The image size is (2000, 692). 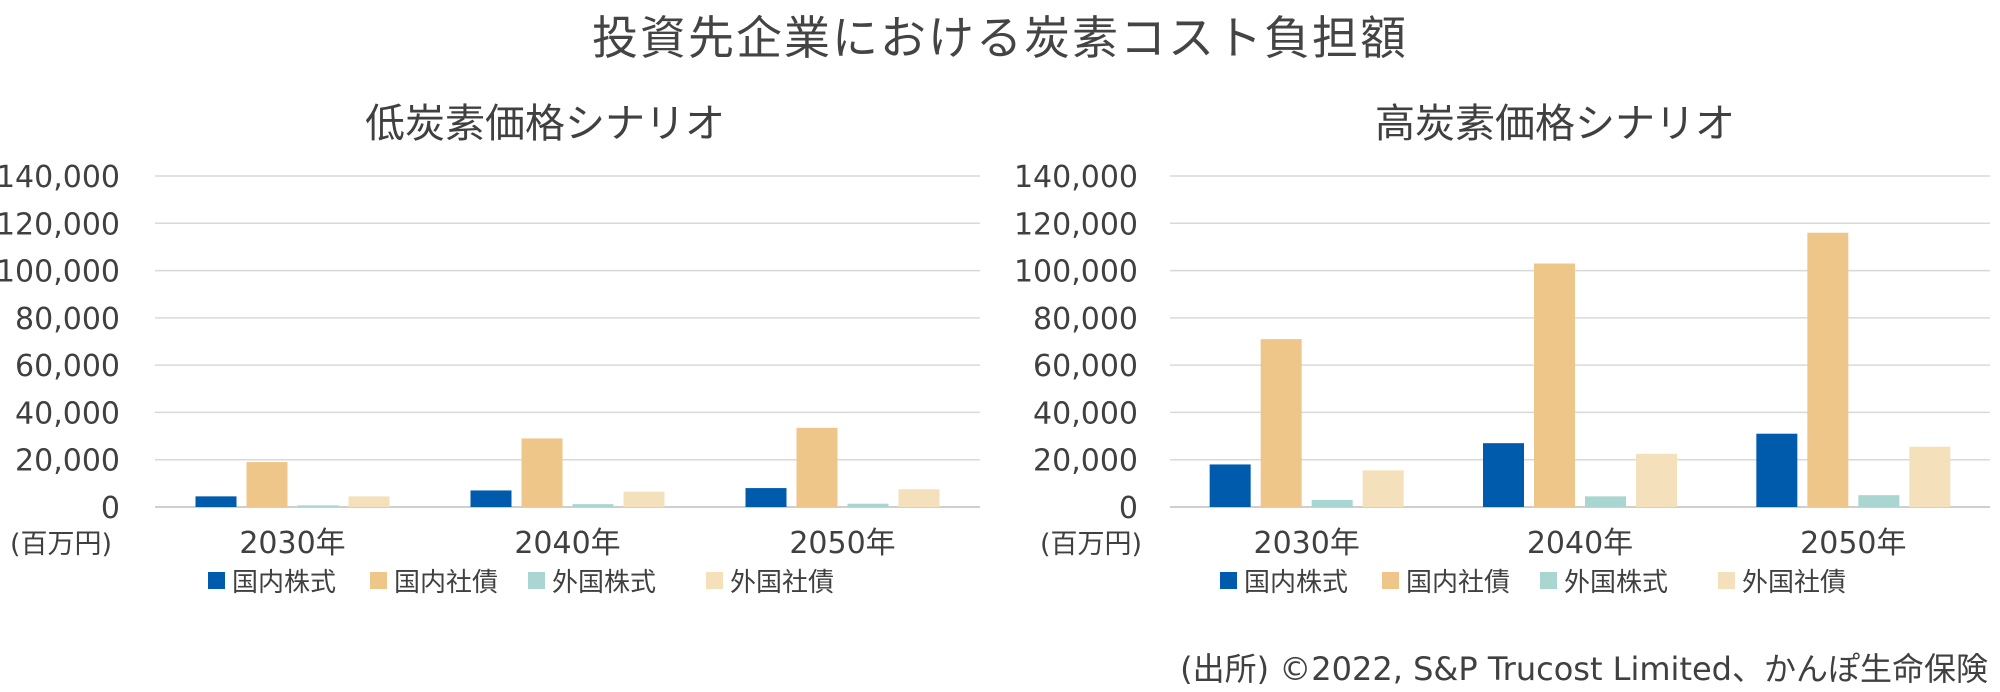 I want to click on chart-1-title: 低炭素価格シナリオ, so click(x=545, y=124).